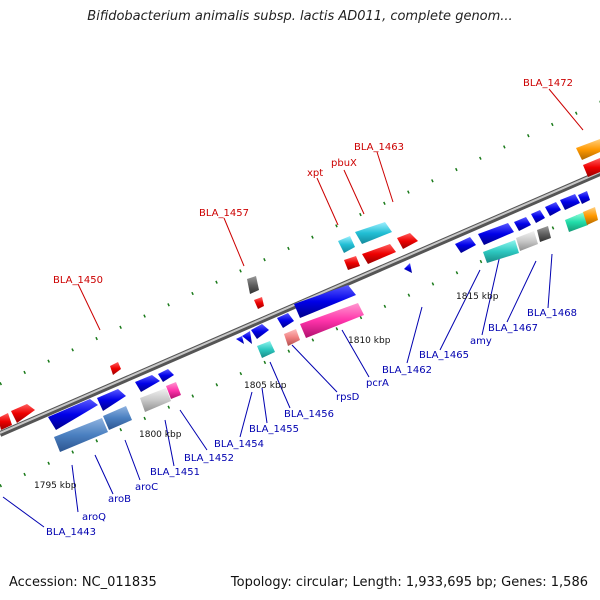 This screenshot has height=600, width=600. What do you see at coordinates (377, 383) in the screenshot?
I see `label-pcra: pcrA` at bounding box center [377, 383].